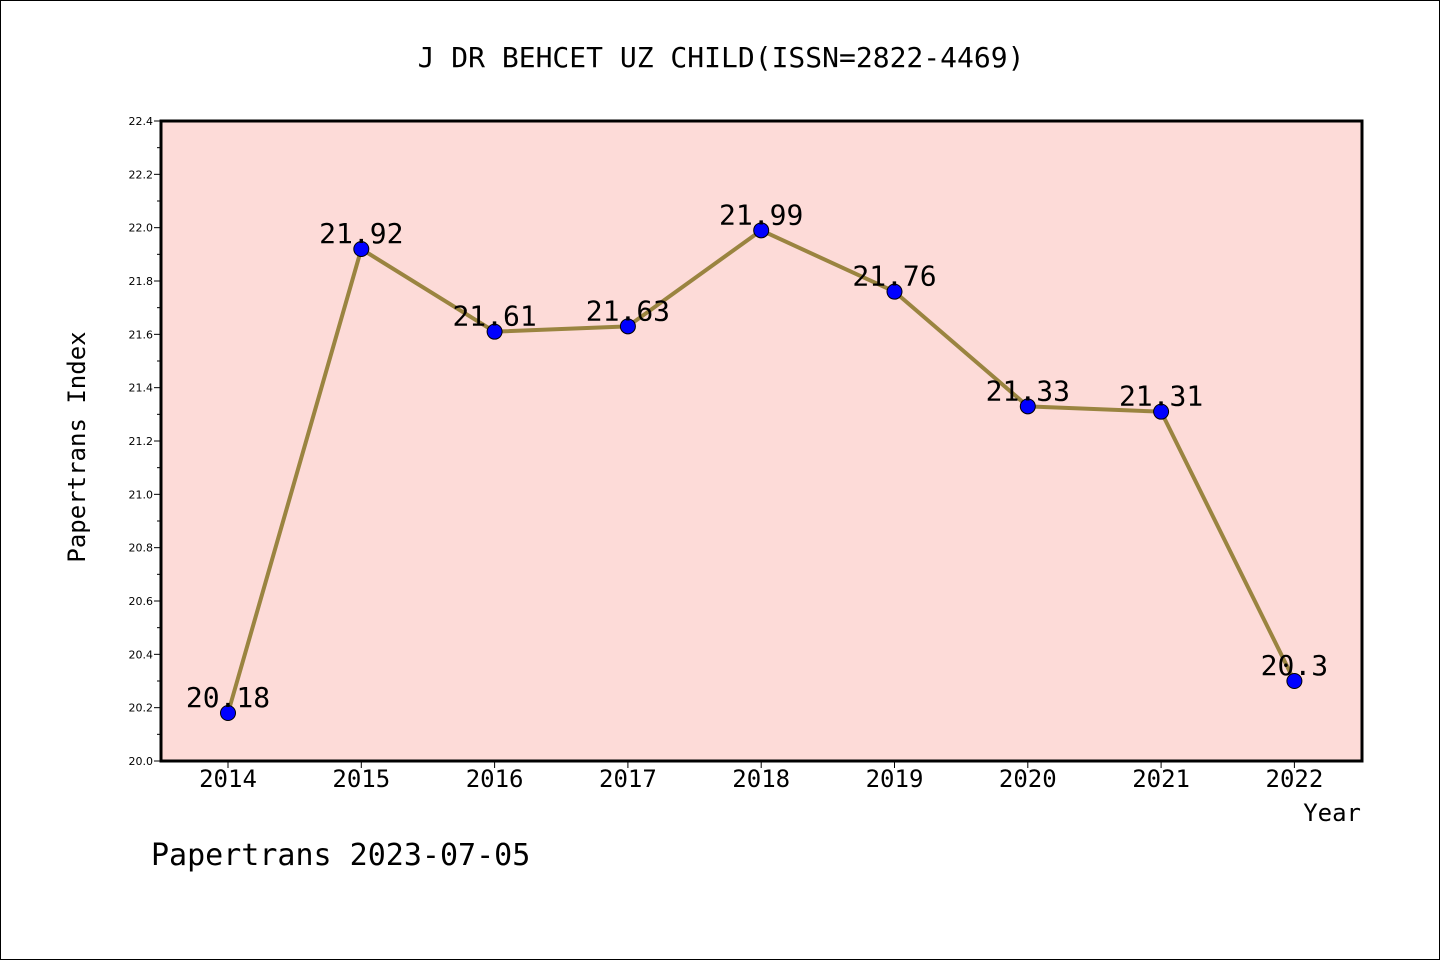 This screenshot has height=961, width=1440. Describe the element at coordinates (721, 57) in the screenshot. I see `chart-title: J DR BEHCET UZ CHILD(ISSN=2822-4469)` at that location.